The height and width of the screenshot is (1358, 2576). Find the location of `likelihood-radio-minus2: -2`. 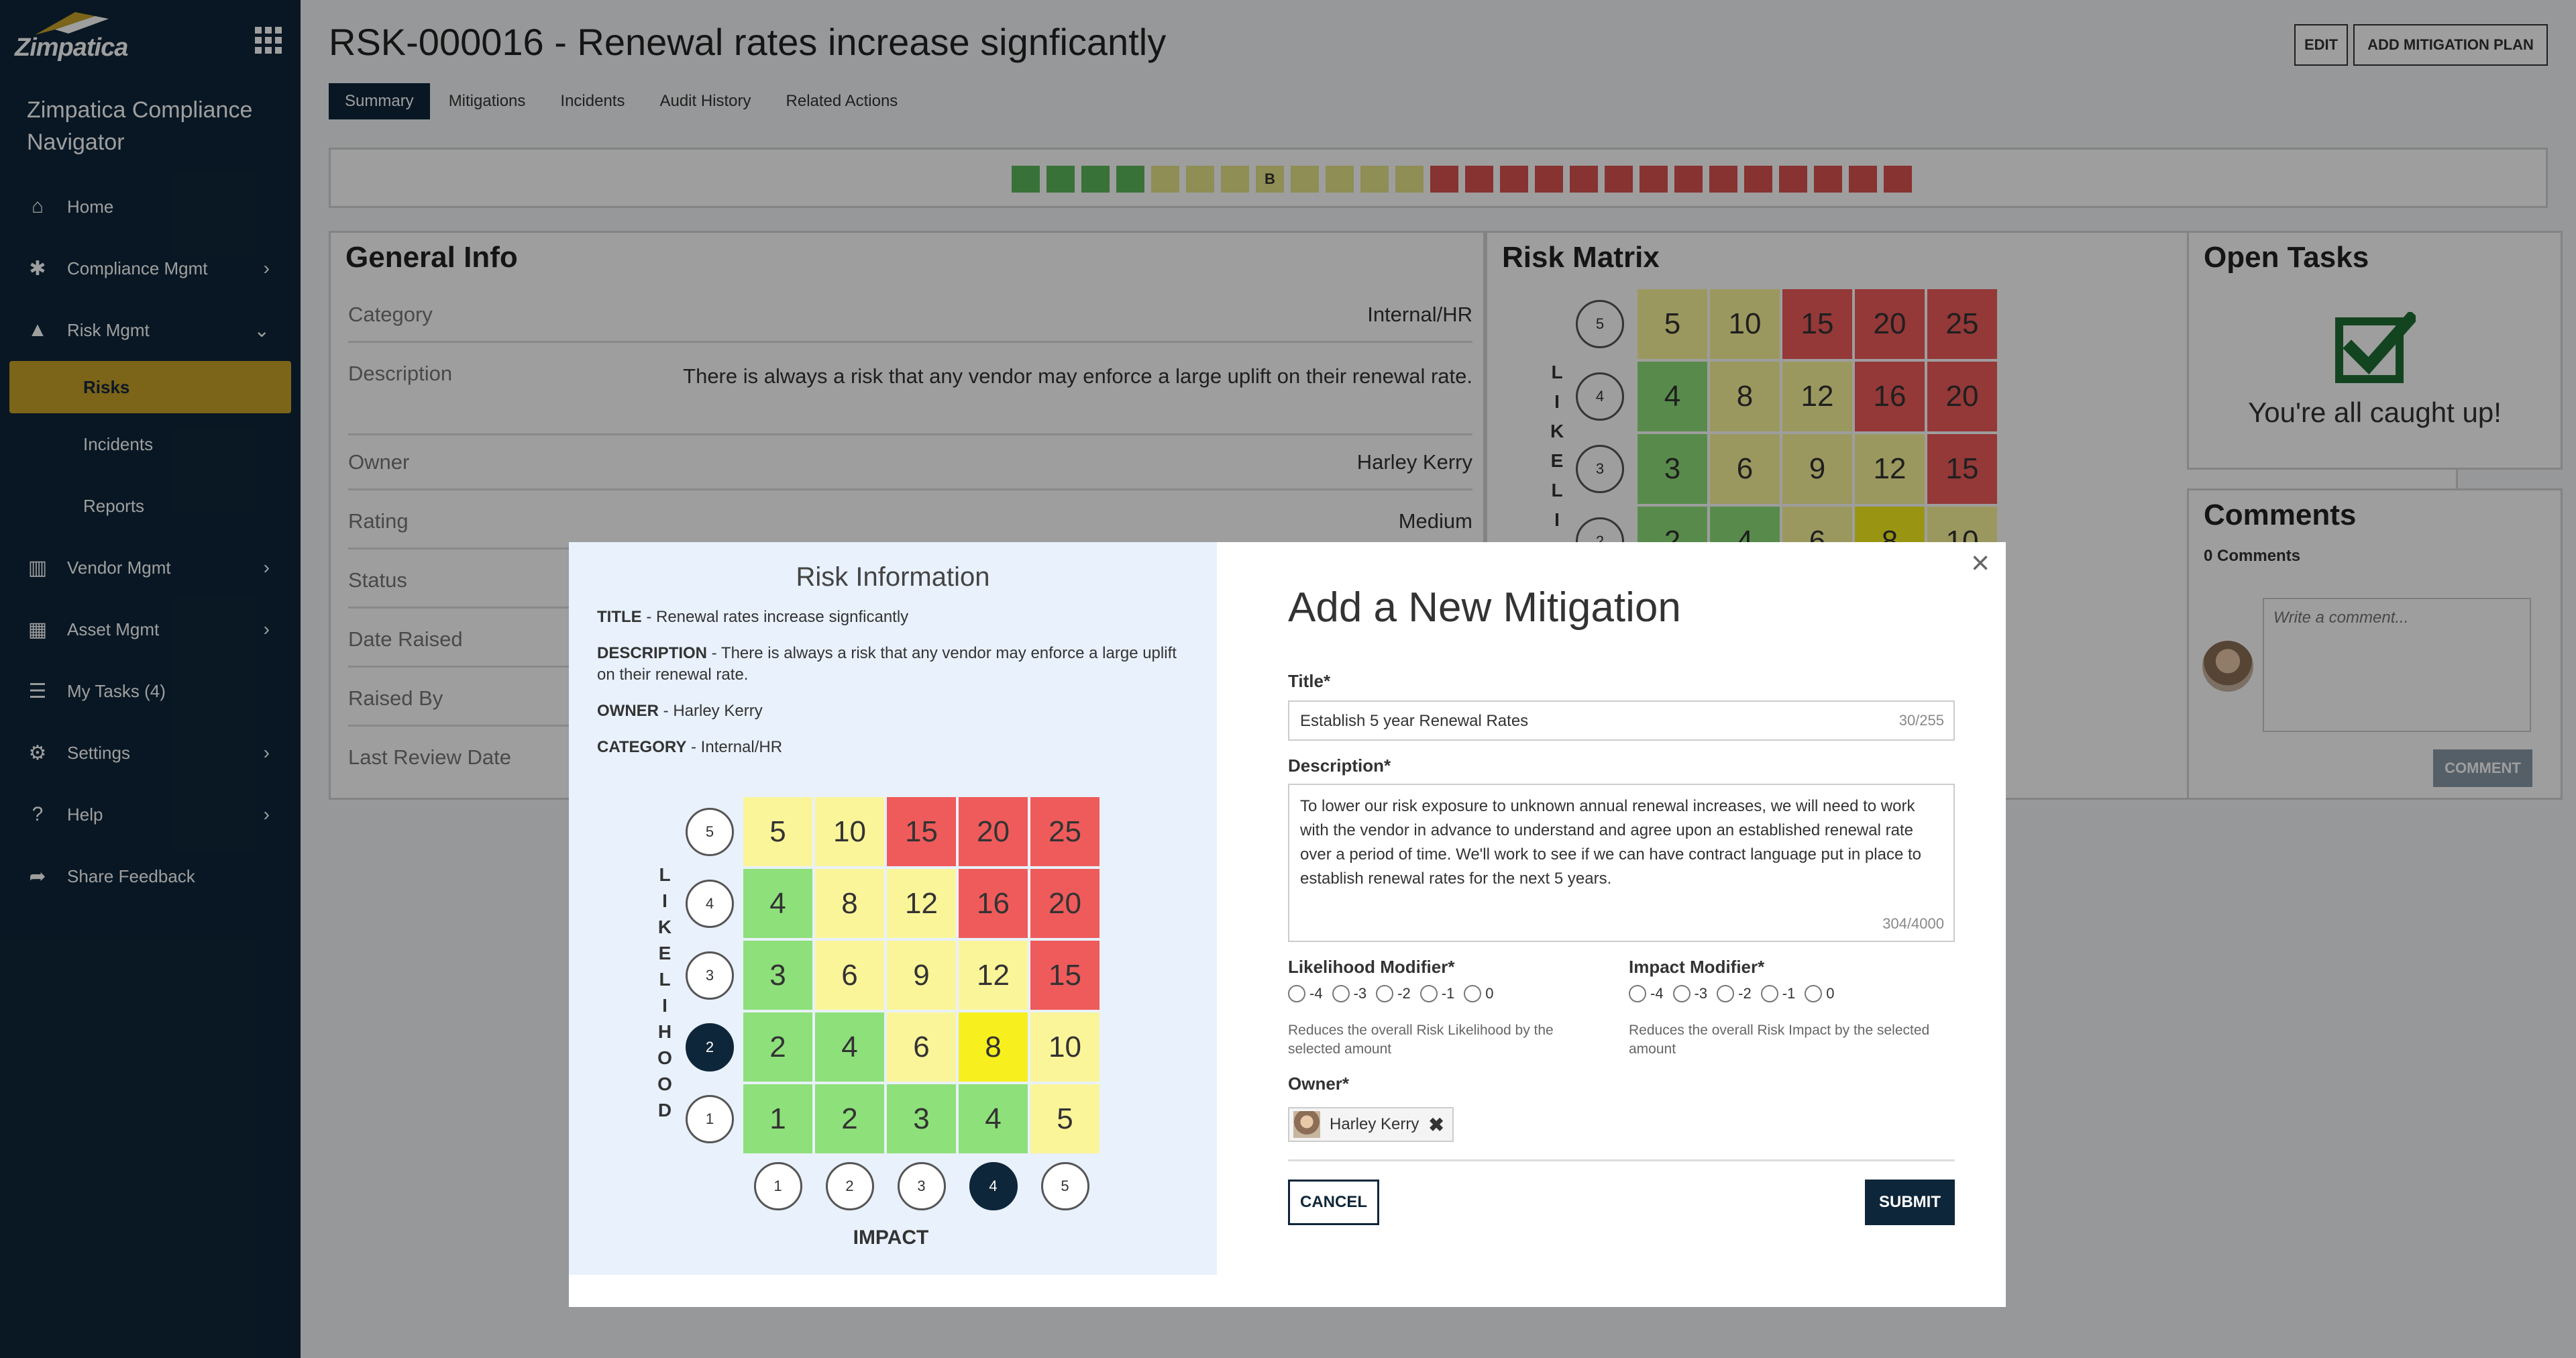

likelihood-radio-minus2: -2 is located at coordinates (1393, 994).